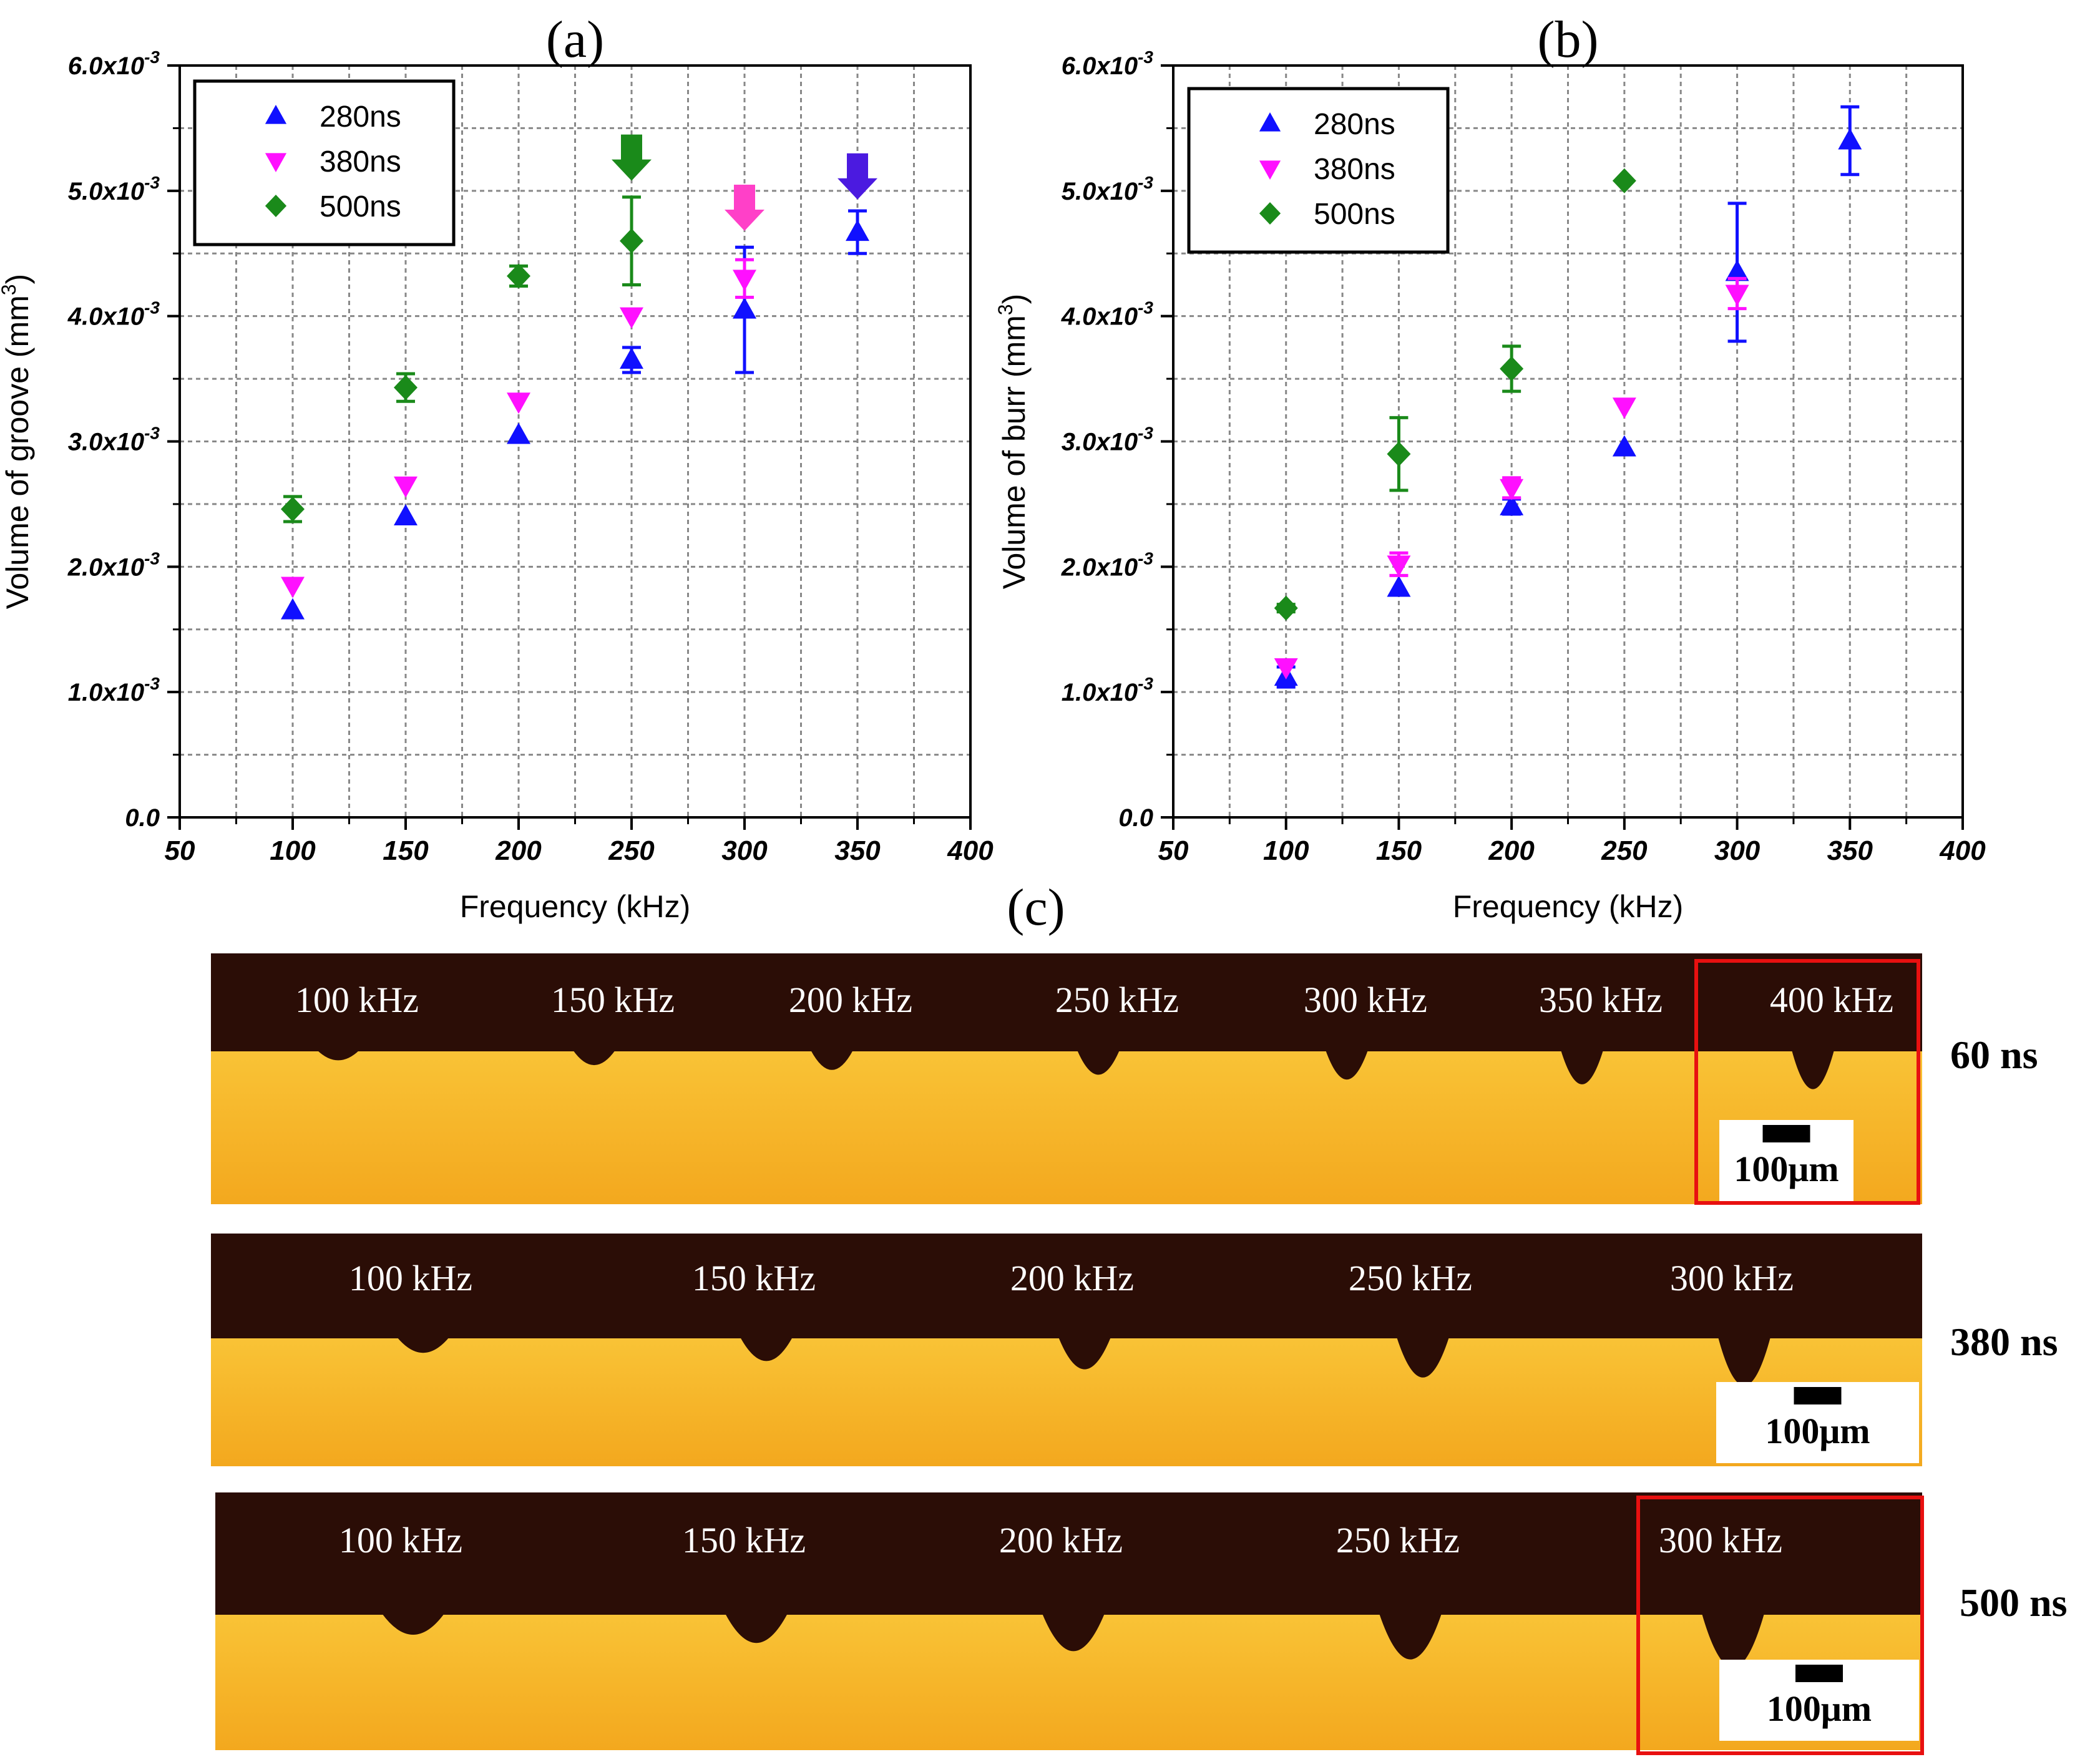 This screenshot has width=2100, height=1762. I want to click on panel-label: (a), so click(575, 40).